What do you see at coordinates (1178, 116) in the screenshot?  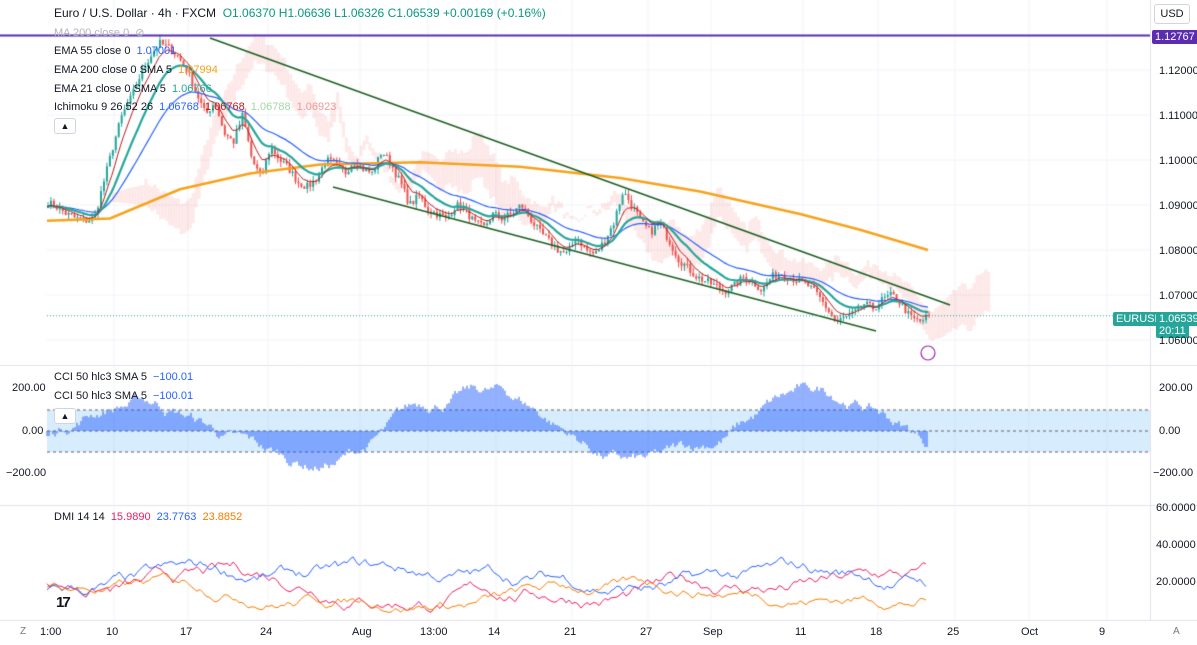 I see `price-tick: 1.11000` at bounding box center [1178, 116].